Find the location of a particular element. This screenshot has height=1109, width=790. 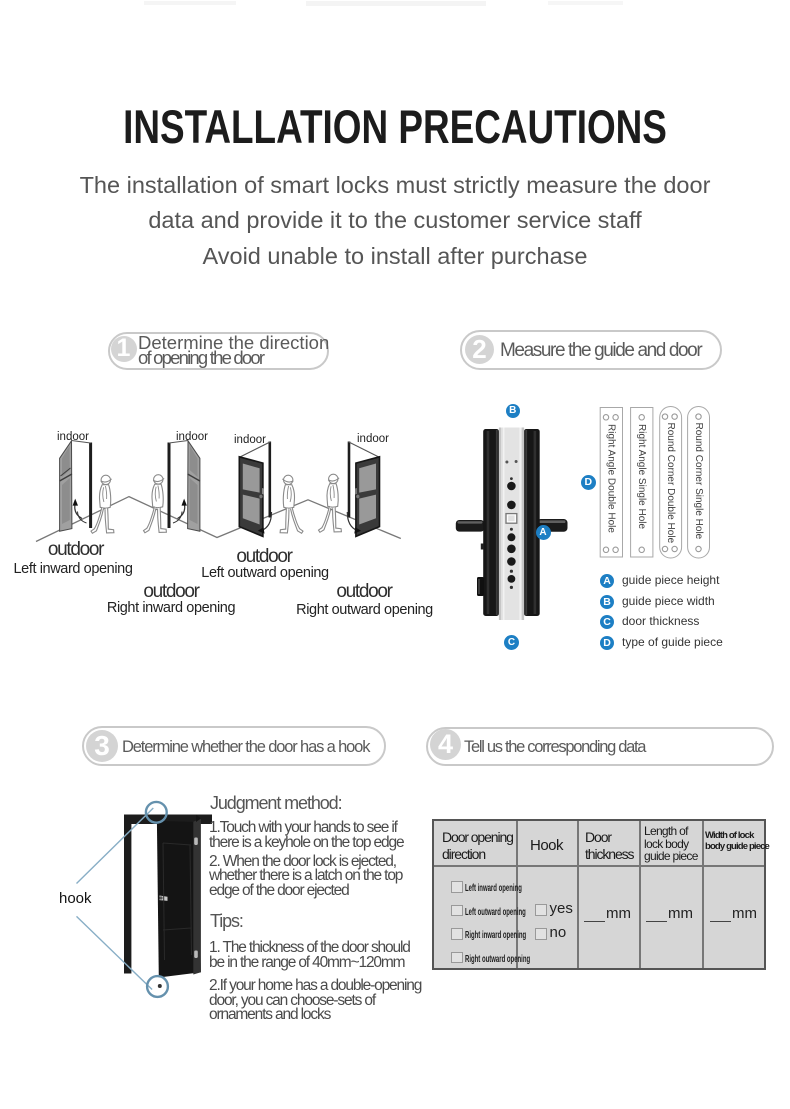

svg-text: Right Angle Single Hole is located at coordinates (641, 477).